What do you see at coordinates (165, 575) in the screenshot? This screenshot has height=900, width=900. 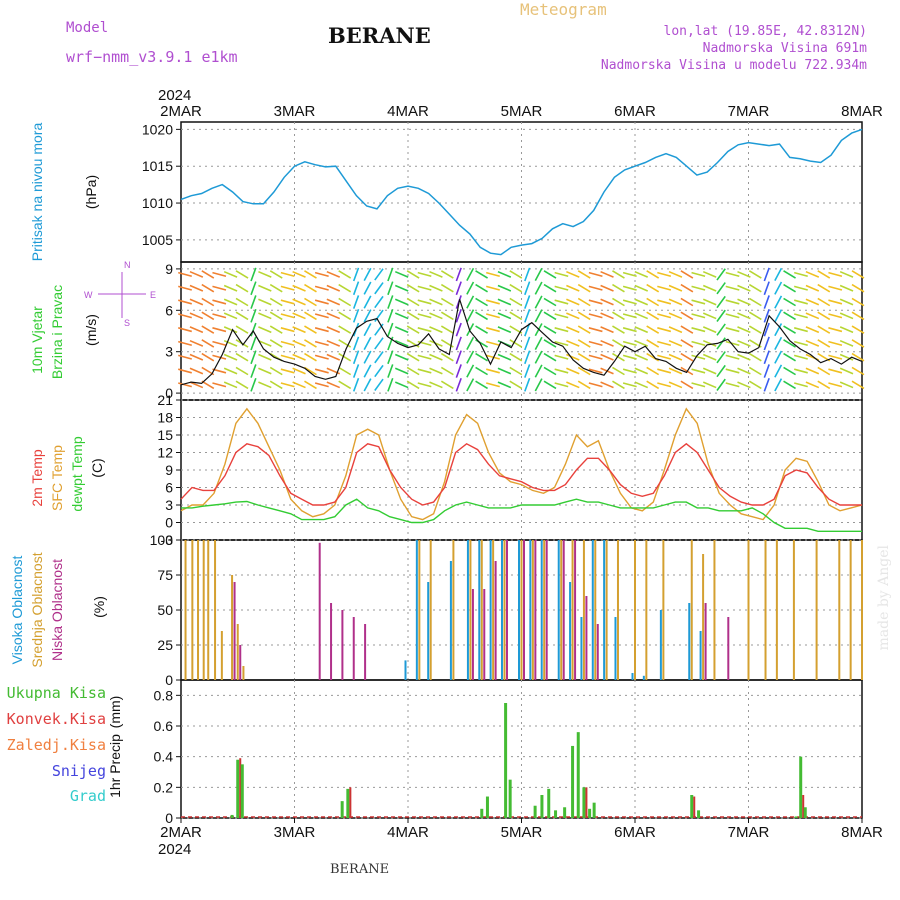 I see `clouds-ytick-label: 75` at bounding box center [165, 575].